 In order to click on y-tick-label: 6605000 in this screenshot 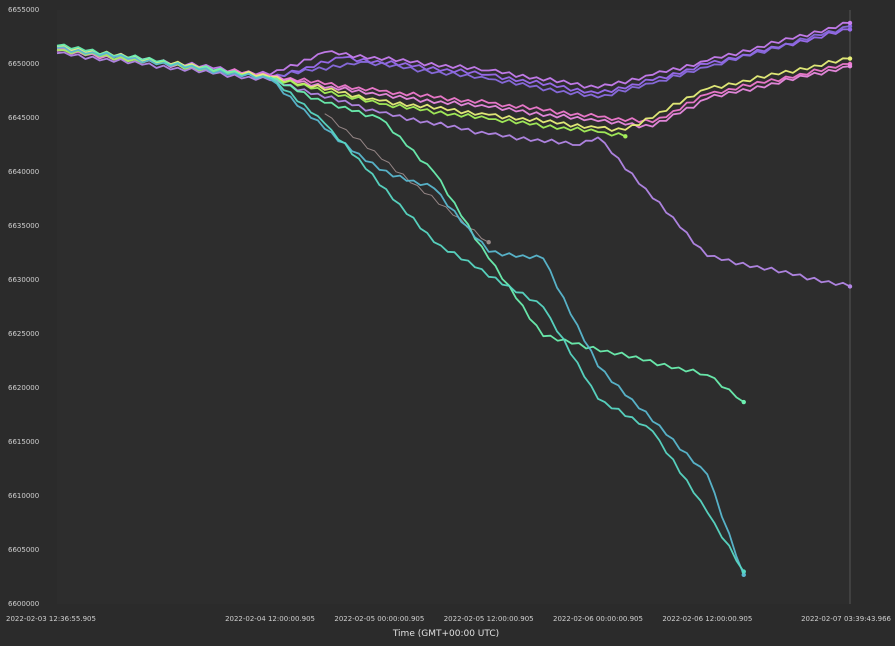, I will do `click(23, 550)`.